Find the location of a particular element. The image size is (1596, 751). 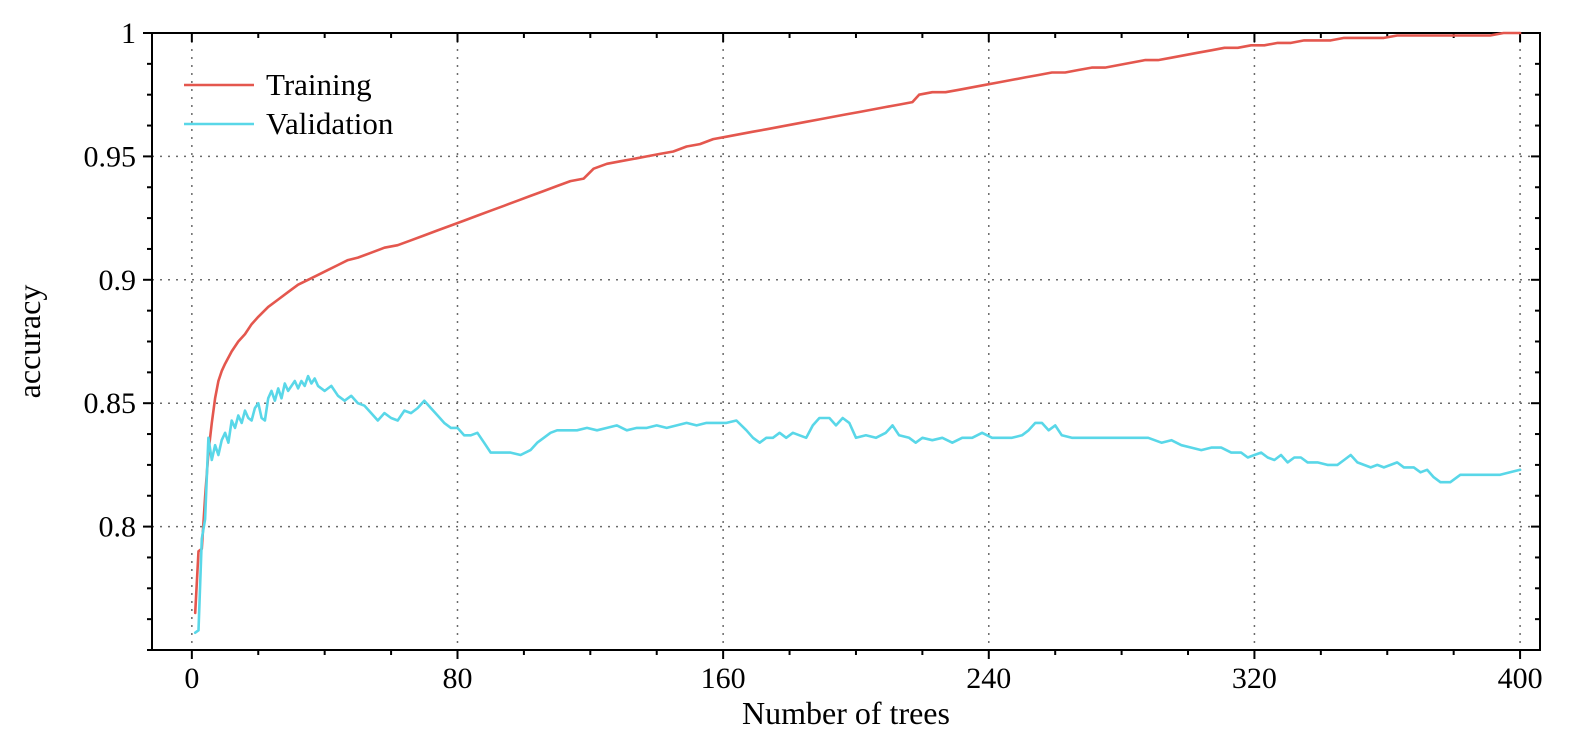

y-tick-label: 1 is located at coordinates (128, 33).